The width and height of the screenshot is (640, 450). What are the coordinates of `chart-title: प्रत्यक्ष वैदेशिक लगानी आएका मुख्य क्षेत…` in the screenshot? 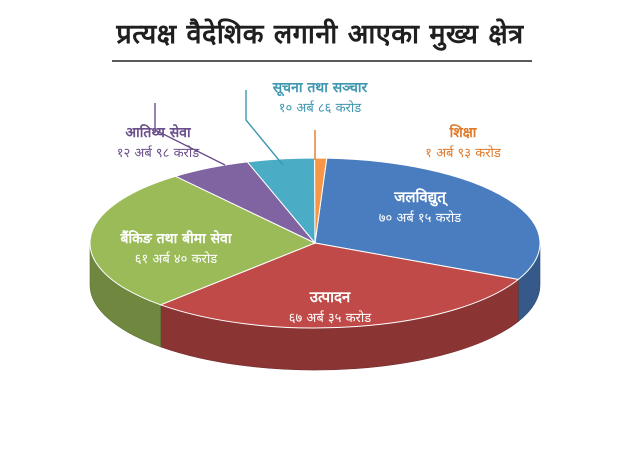 It's located at (320, 34).